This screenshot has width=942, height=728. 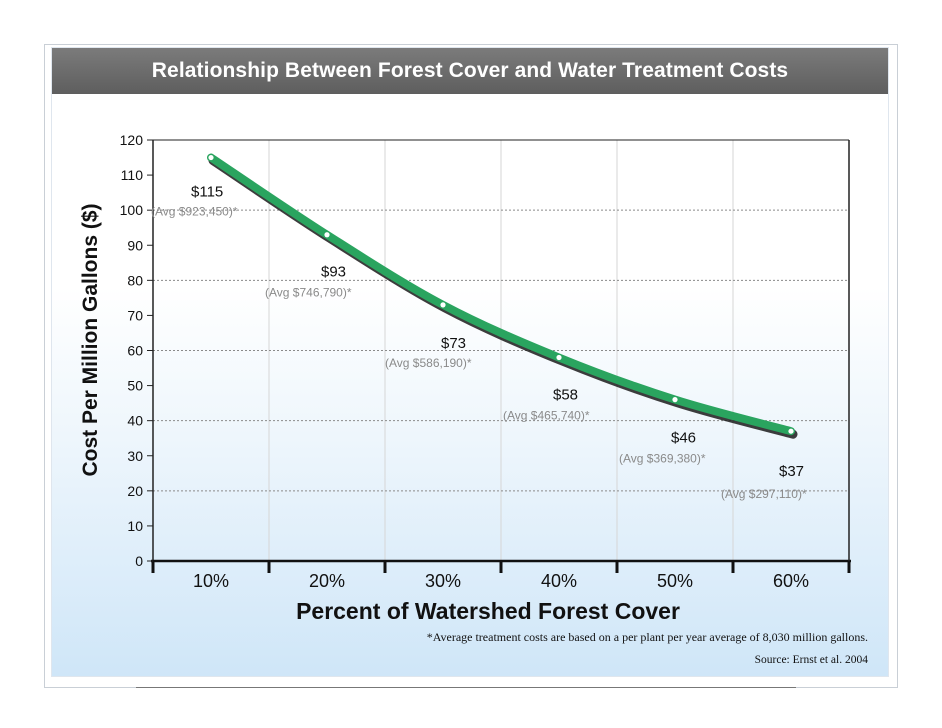 What do you see at coordinates (501, 581) in the screenshot?
I see `x-tick-labels: 10% 20% 30% 40% 50% 60%` at bounding box center [501, 581].